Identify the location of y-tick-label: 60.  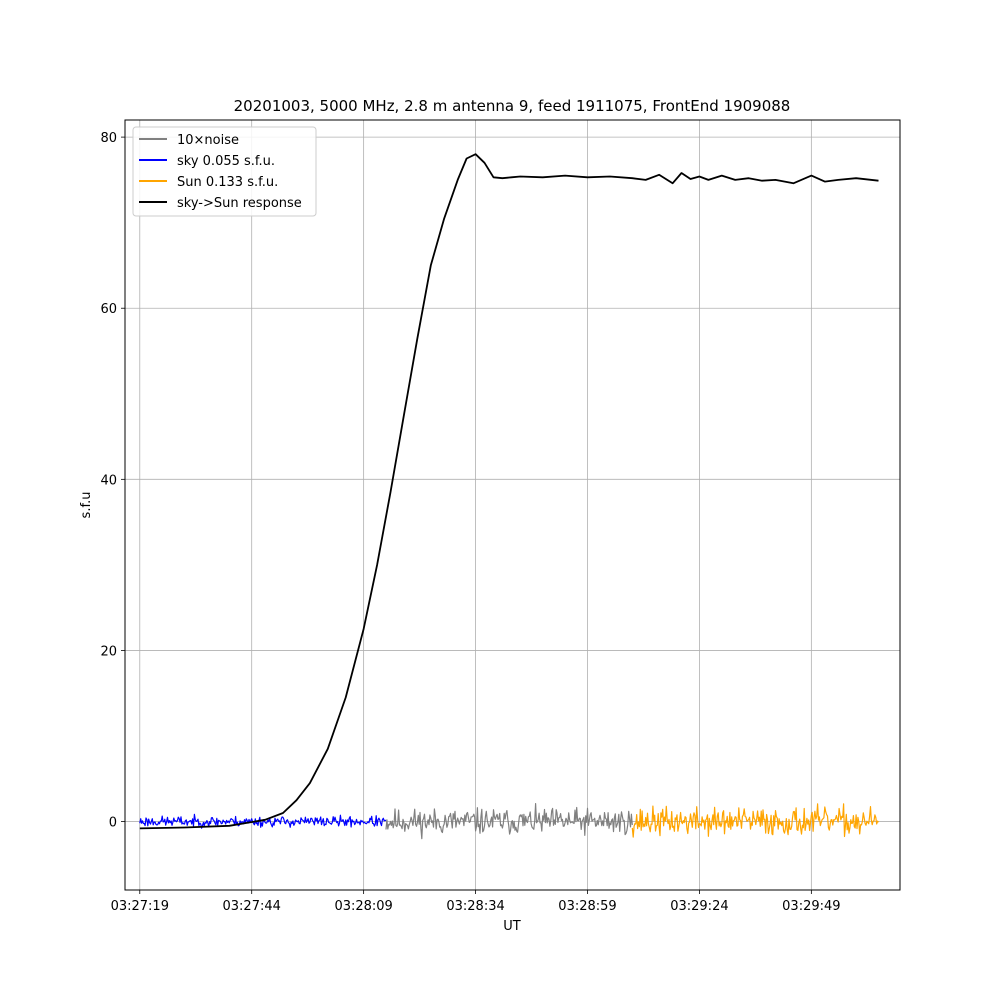
(108, 309).